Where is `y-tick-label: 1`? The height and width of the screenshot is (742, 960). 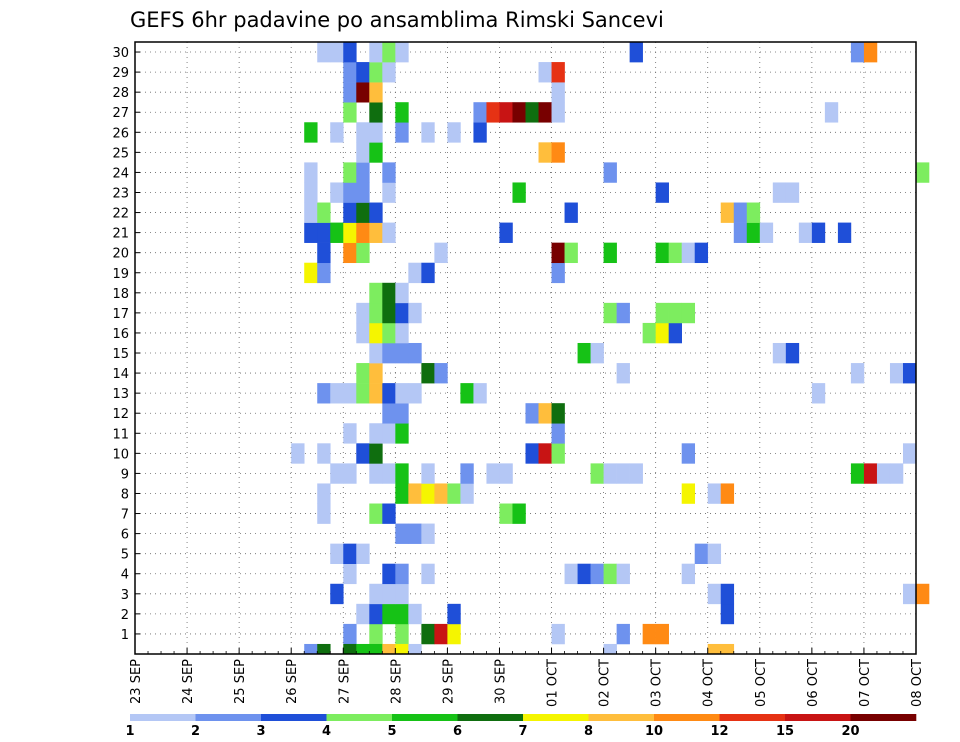
y-tick-label: 1 is located at coordinates (125, 635).